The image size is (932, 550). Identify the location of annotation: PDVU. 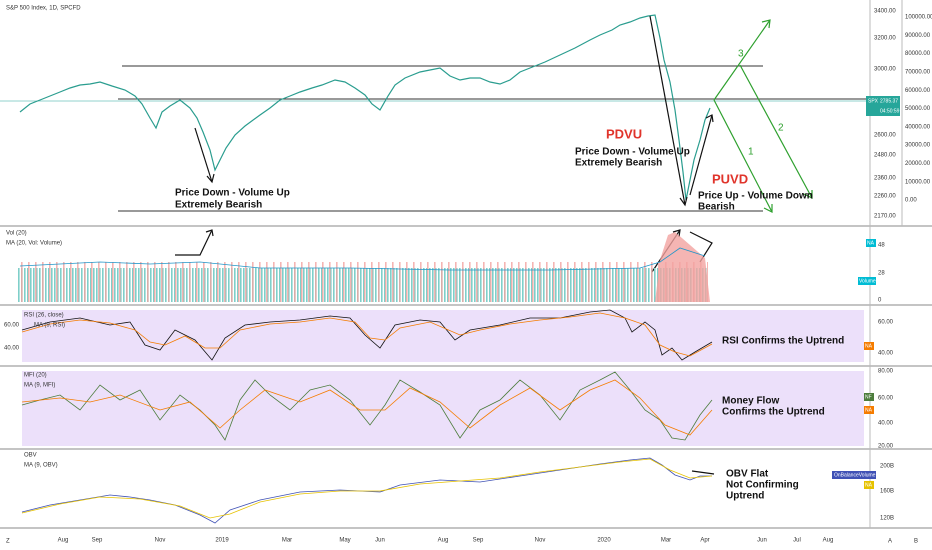
(624, 133).